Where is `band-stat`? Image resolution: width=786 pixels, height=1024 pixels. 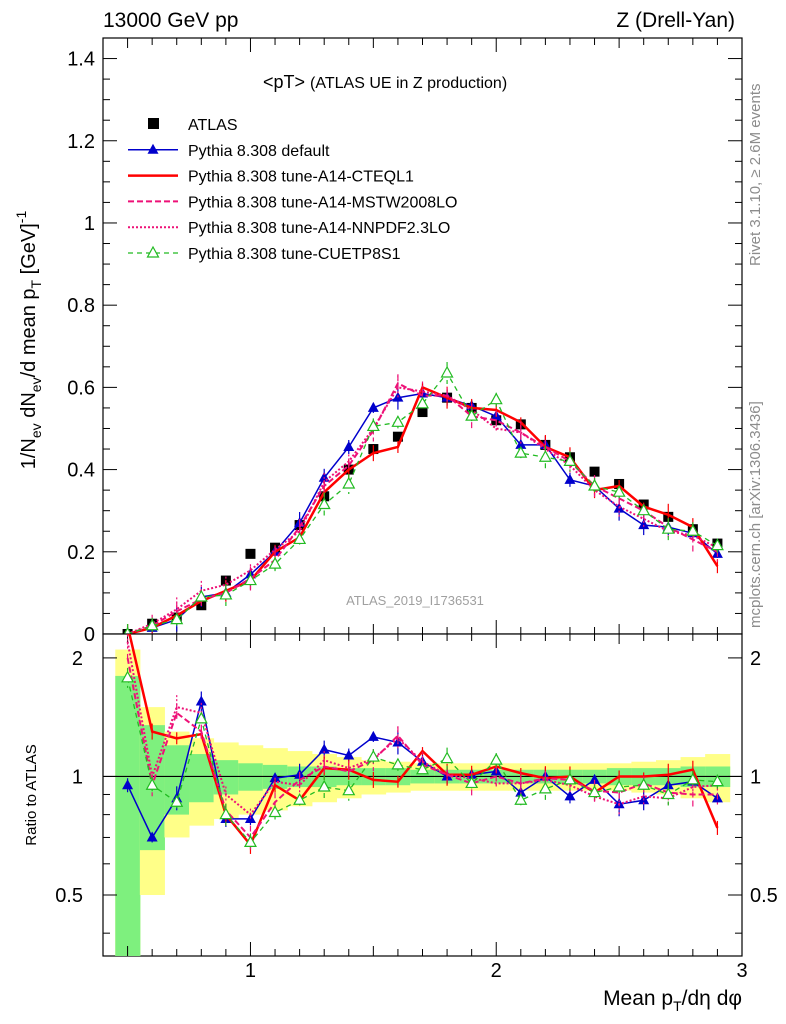
band-stat is located at coordinates (128, 815).